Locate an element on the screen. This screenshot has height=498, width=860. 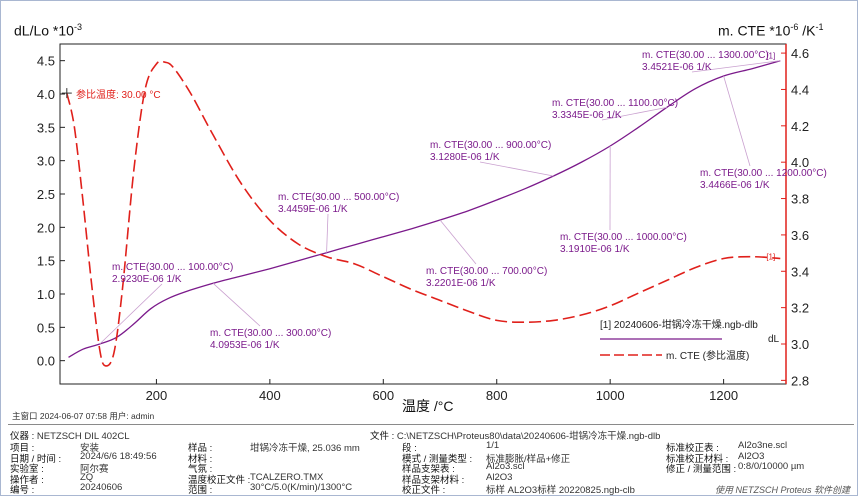
info-value: 2024/6/6 18:49:56 is located at coordinates (118, 456).